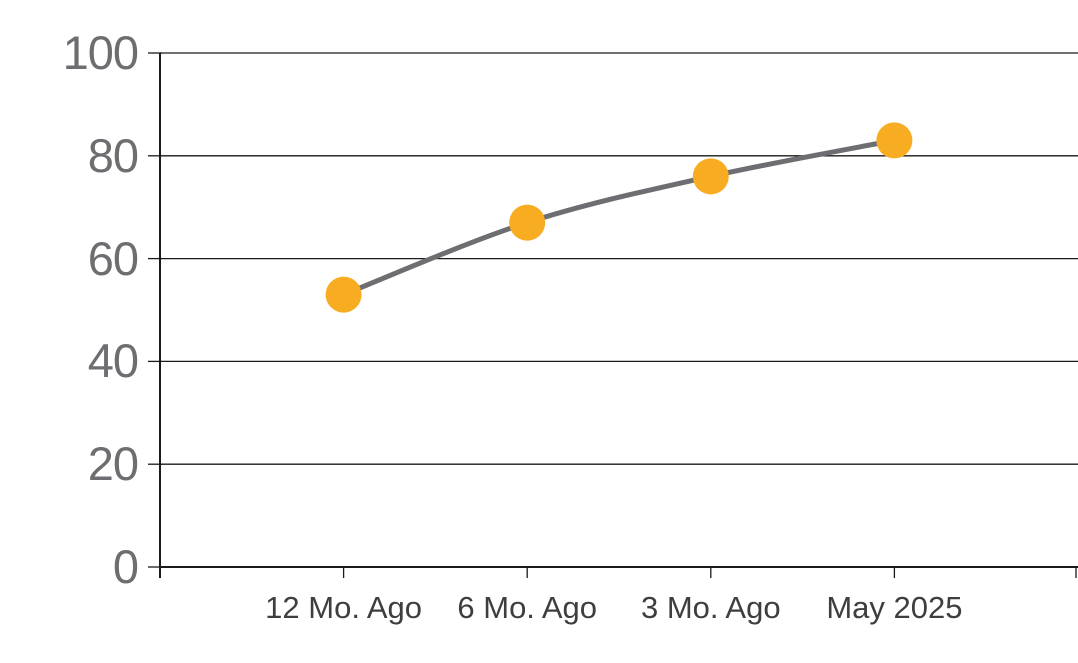 This screenshot has height=663, width=1078. Describe the element at coordinates (70, 331) in the screenshot. I see `y-axis-labels: 100 80 60 40 20 0` at that location.